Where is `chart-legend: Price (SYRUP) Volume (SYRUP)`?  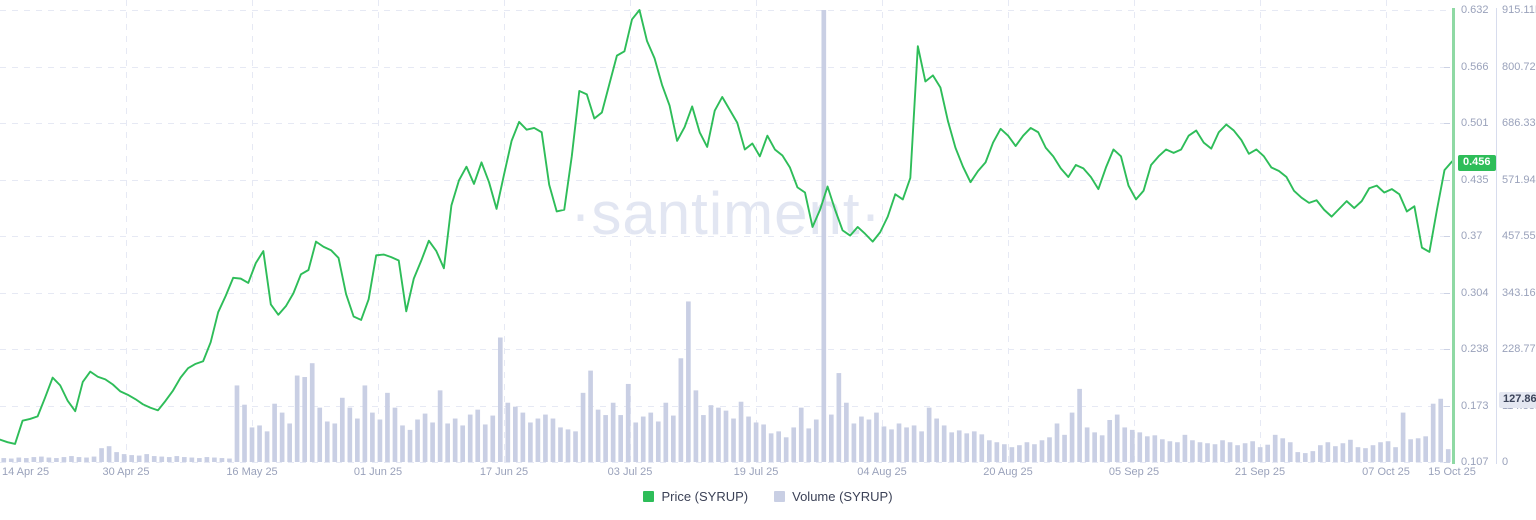 chart-legend: Price (SYRUP) Volume (SYRUP) is located at coordinates (768, 496).